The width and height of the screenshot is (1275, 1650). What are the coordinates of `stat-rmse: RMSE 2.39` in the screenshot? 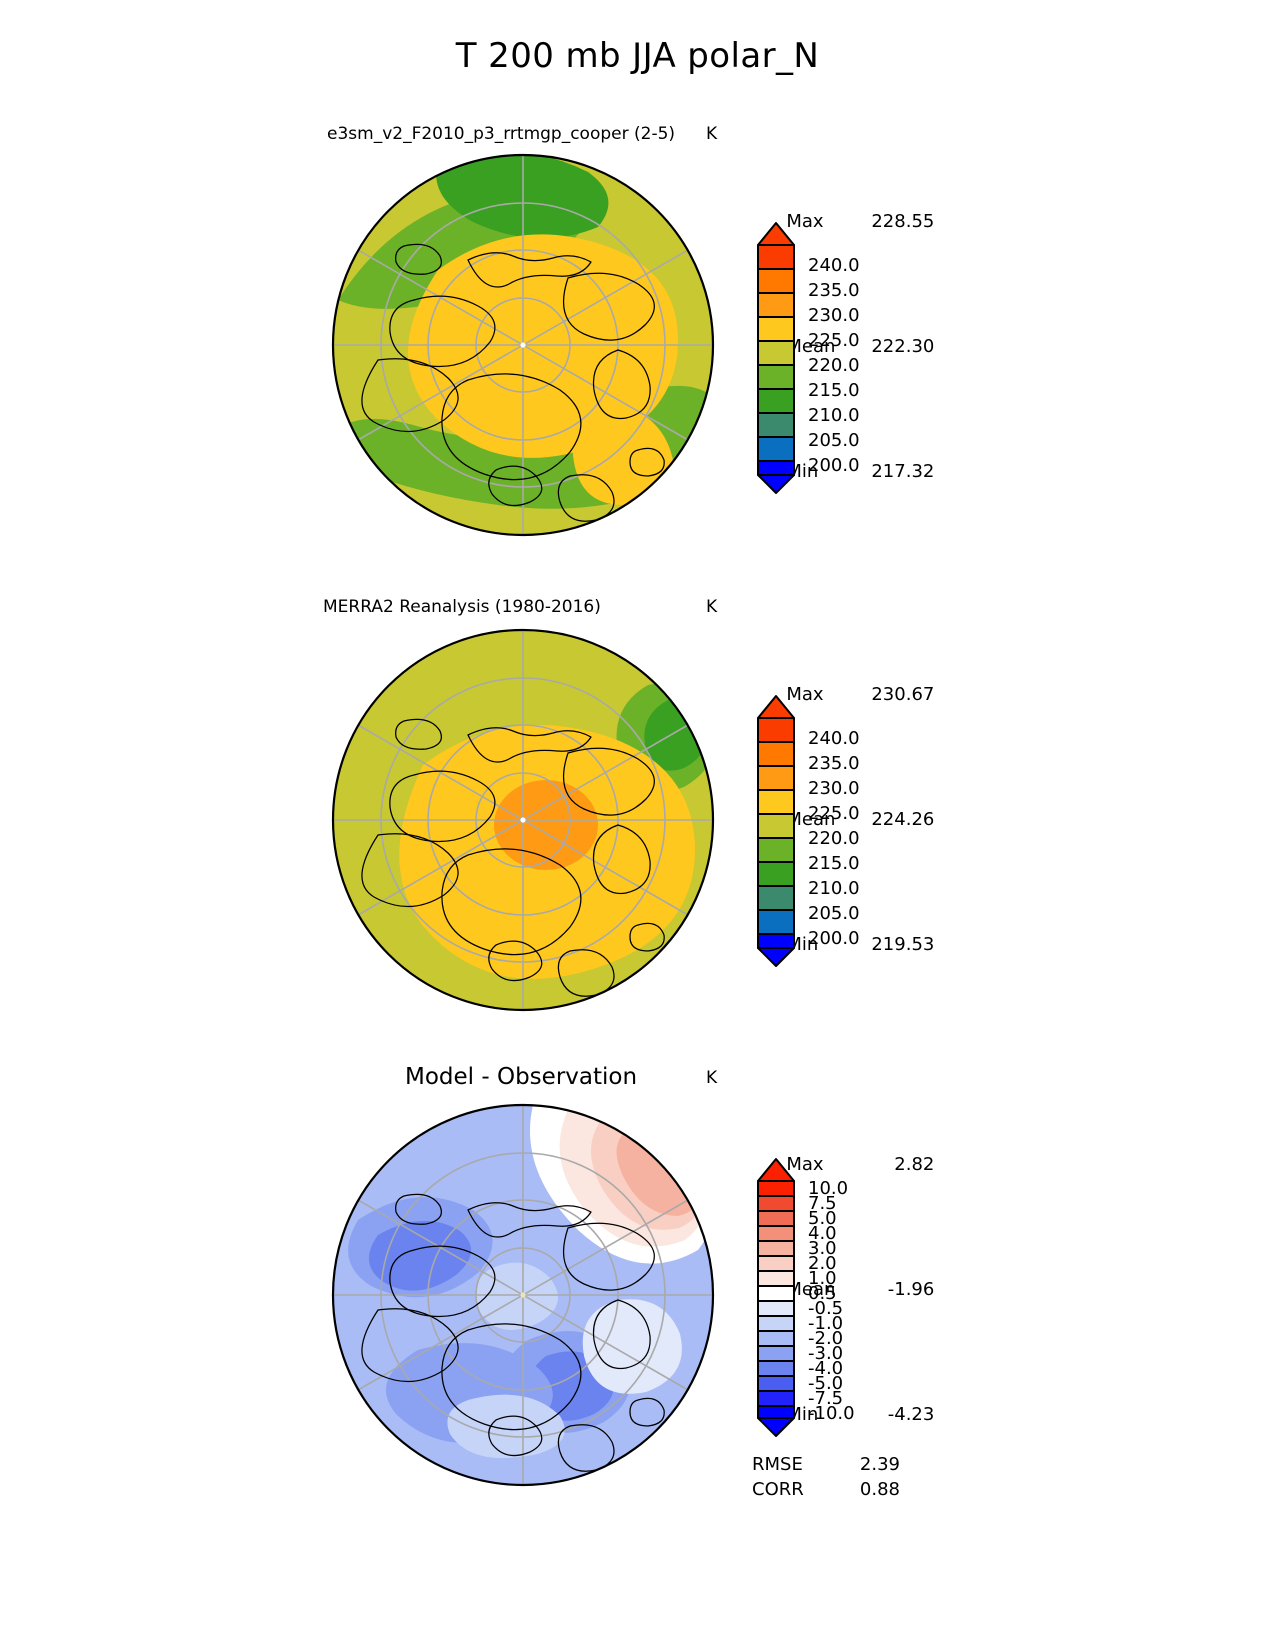 It's located at (826, 1464).